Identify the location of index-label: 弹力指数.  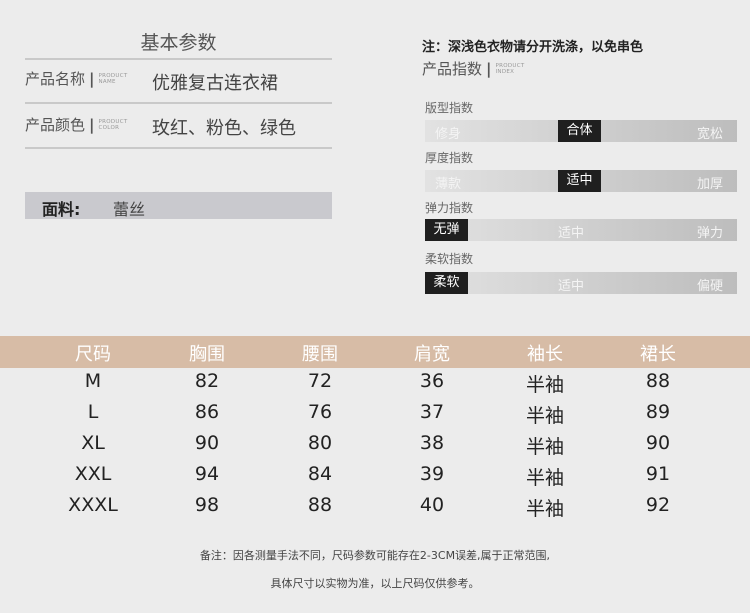
(449, 208).